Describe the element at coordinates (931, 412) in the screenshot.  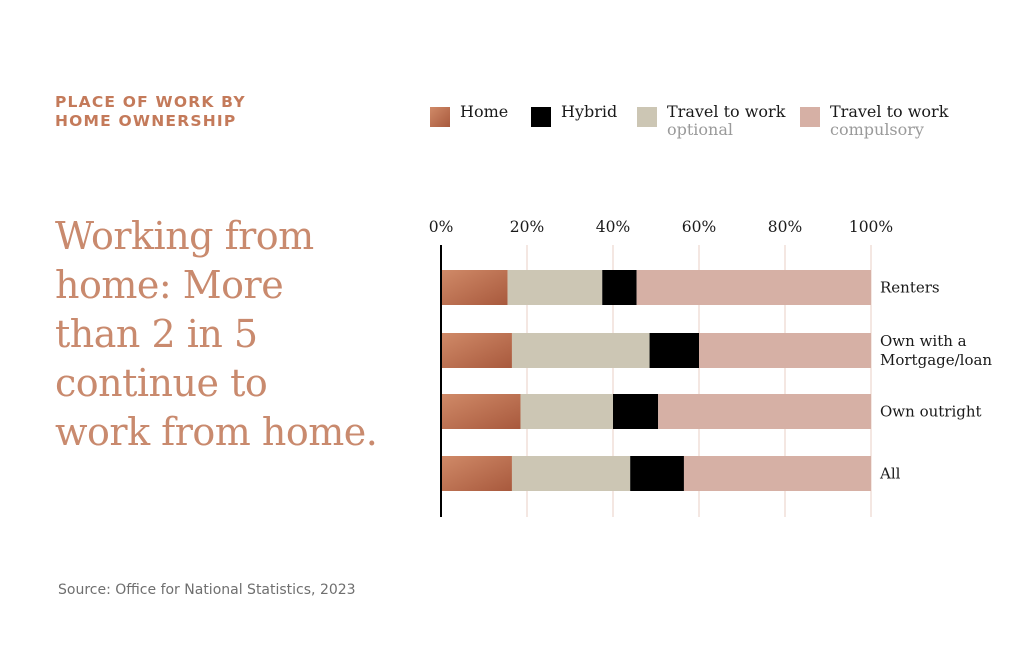
I see `category-label-2: Own outright` at that location.